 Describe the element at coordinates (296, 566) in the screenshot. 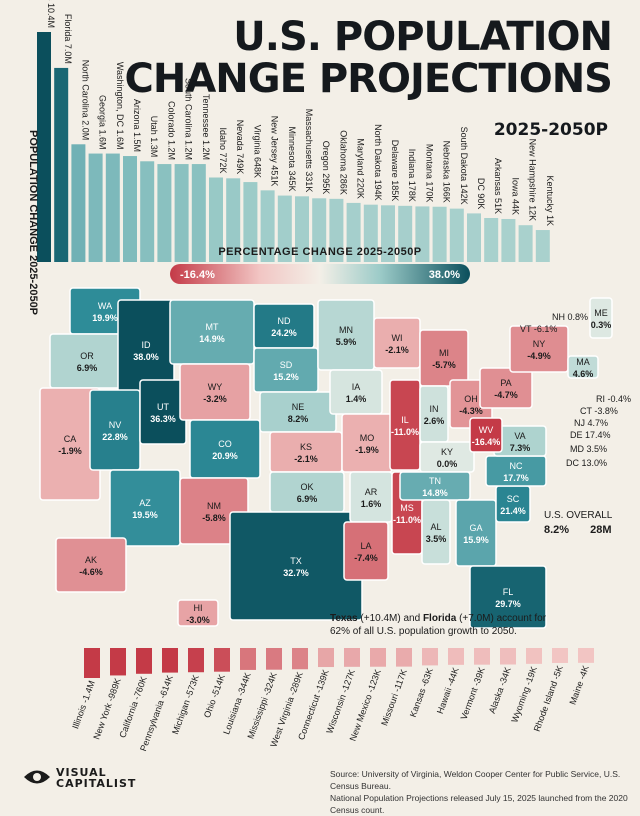

I see `state-tx` at that location.